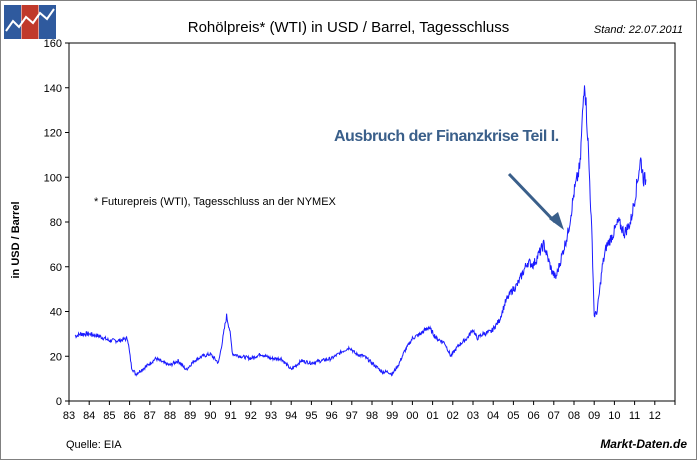 The height and width of the screenshot is (460, 697). What do you see at coordinates (53, 44) in the screenshot?
I see `y-tick-label: 160` at bounding box center [53, 44].